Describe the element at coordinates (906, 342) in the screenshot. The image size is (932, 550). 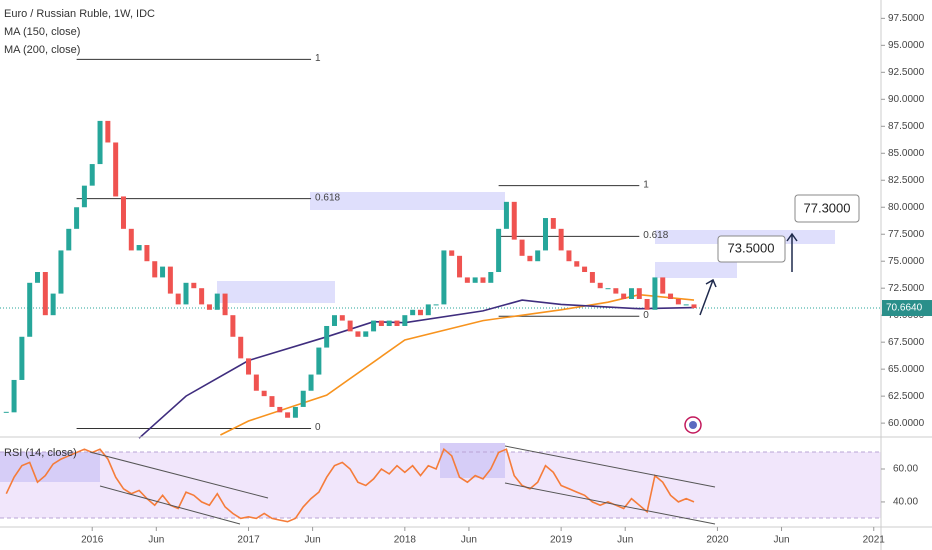
I see `y-tick-label: 67.5000` at that location.